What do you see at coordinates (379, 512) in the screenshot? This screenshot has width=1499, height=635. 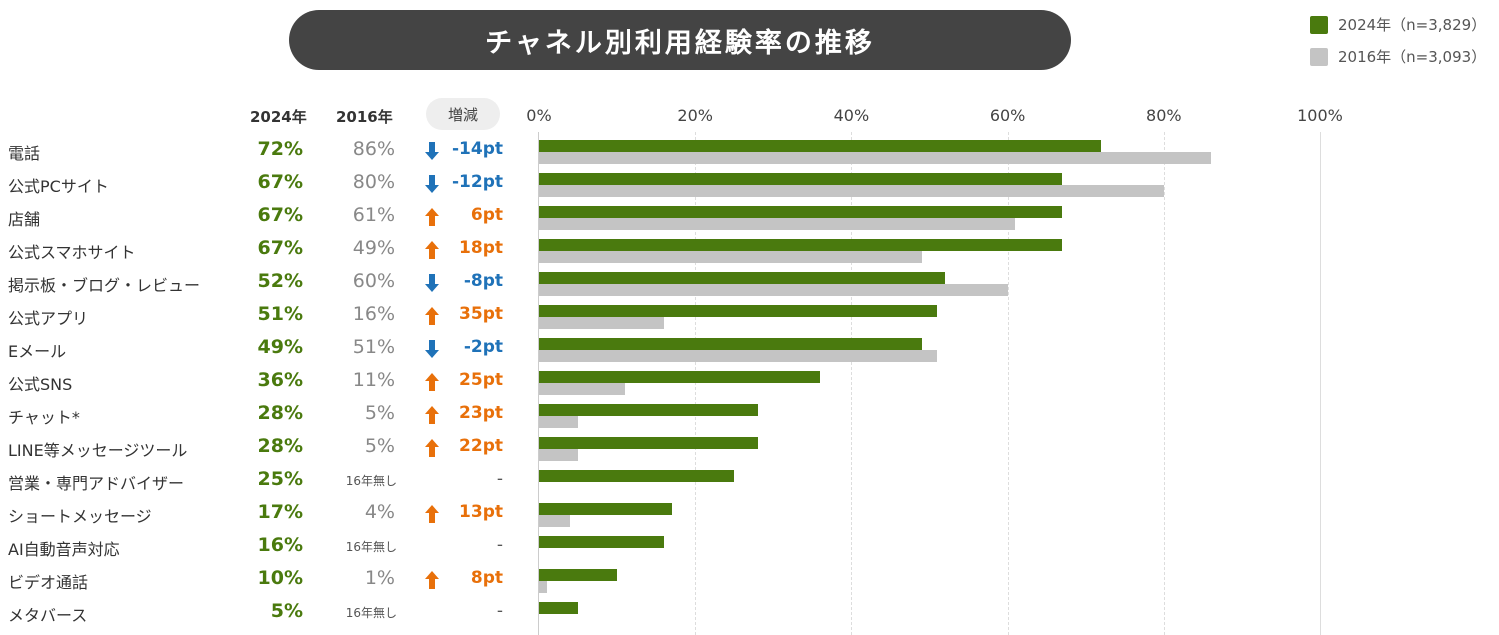 I see `value-2016: 4%` at bounding box center [379, 512].